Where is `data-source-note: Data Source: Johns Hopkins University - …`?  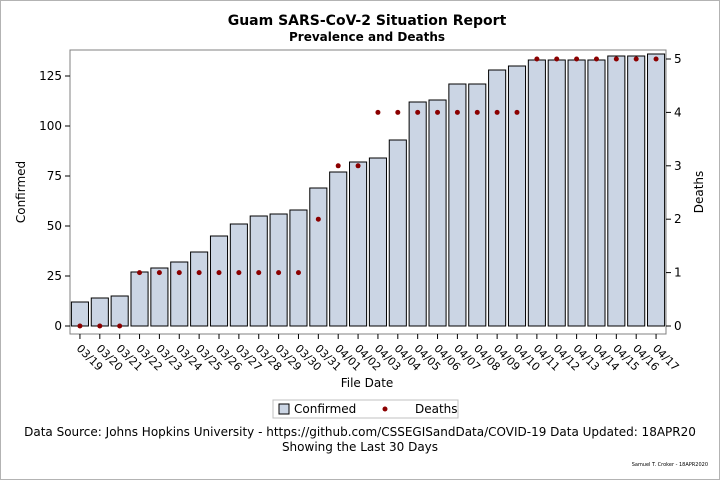 data-source-note: Data Source: Johns Hopkins University - … is located at coordinates (360, 432).